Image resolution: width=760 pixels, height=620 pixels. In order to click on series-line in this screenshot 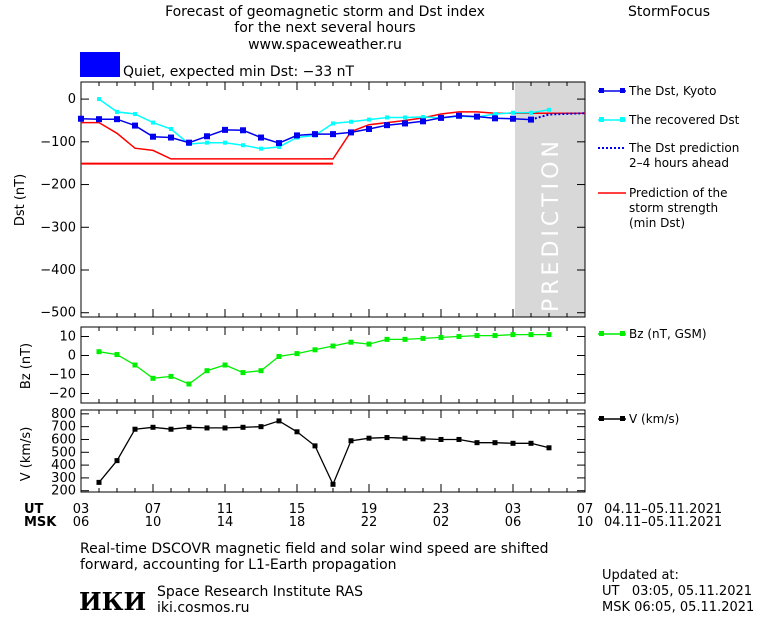, I will do `click(333, 135)`.